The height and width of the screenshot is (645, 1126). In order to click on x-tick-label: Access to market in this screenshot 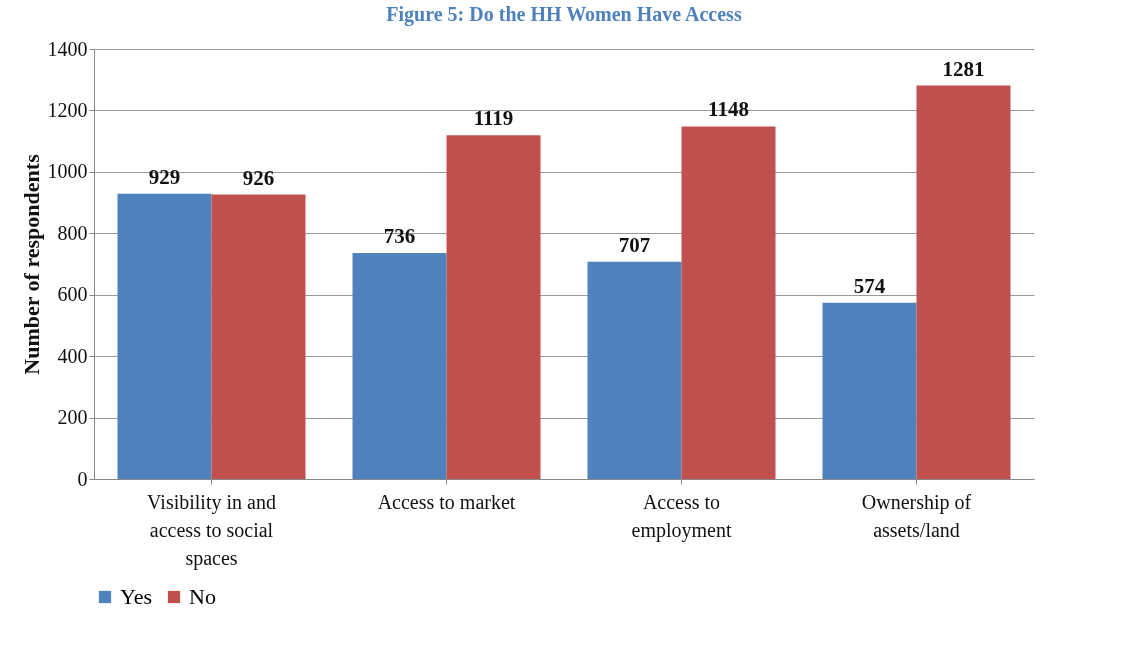, I will do `click(446, 501)`.